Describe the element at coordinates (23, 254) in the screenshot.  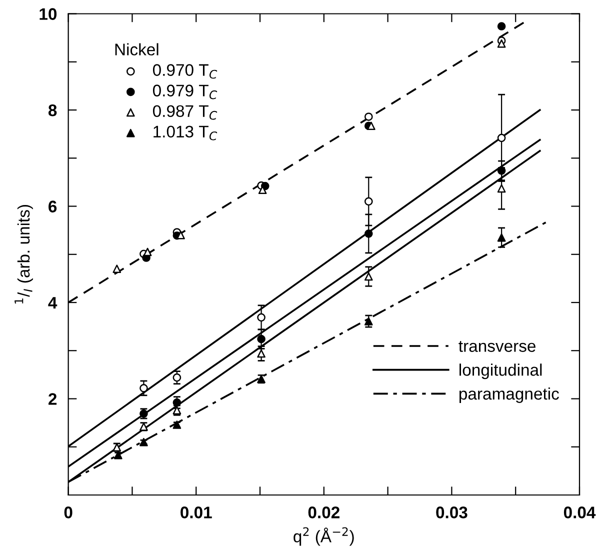
I see `y-axis-title: $^{1}$/$_{I}$ (arb. units)` at that location.